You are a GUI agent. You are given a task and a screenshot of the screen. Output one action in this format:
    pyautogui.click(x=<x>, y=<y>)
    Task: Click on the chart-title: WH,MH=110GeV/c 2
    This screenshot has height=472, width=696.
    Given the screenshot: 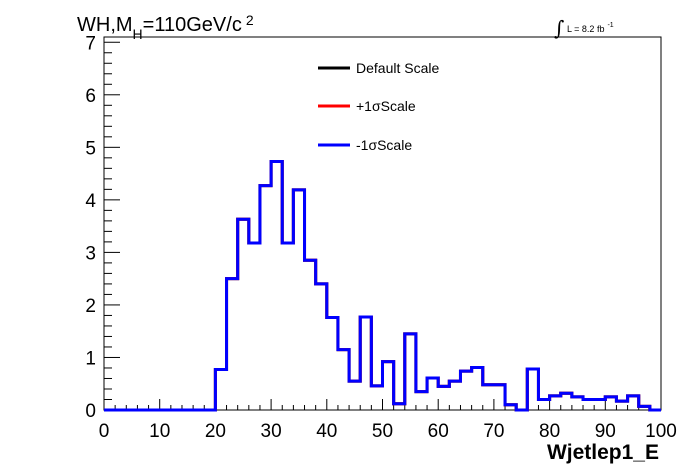 What is the action you would take?
    pyautogui.click(x=165, y=27)
    